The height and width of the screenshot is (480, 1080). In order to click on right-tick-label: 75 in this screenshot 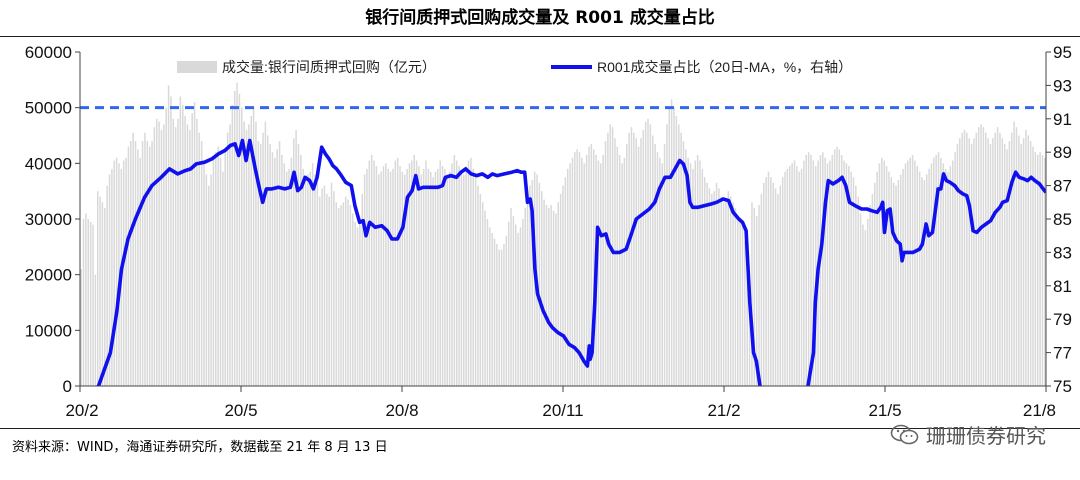, I will do `click(1062, 386)`.